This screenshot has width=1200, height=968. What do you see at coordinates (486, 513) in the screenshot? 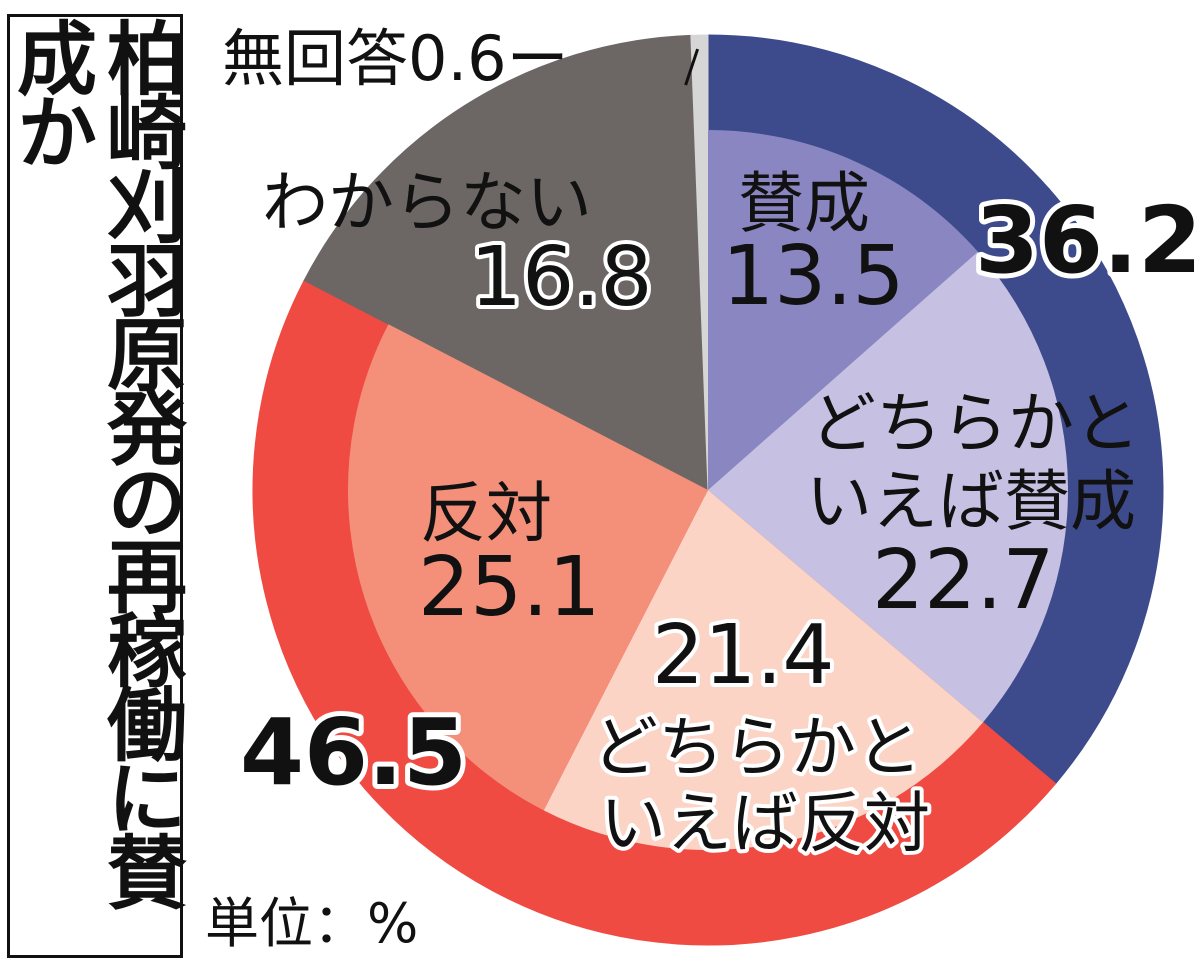
I see `label-oppose-name: 反対` at bounding box center [486, 513].